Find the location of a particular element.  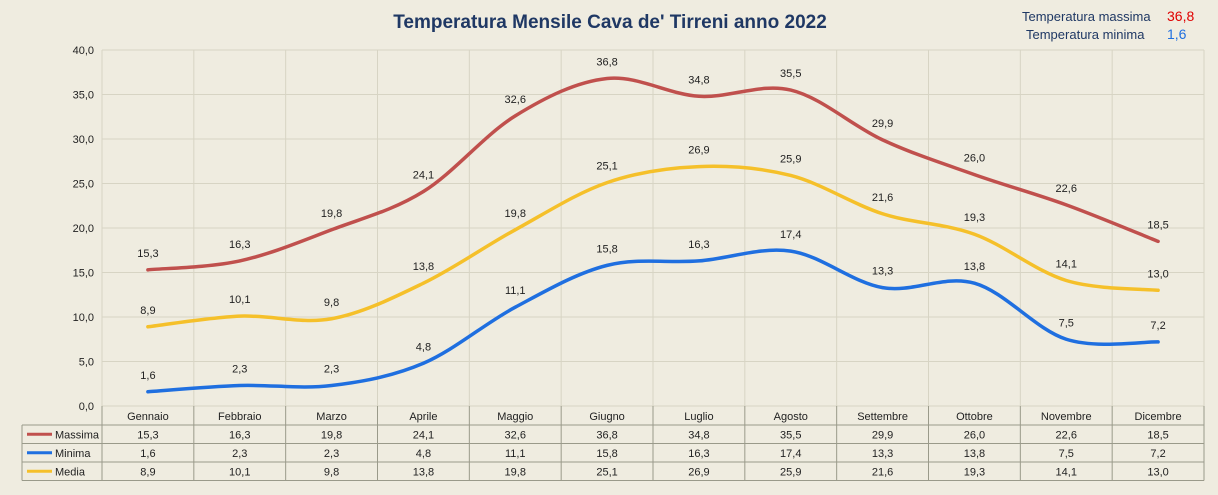

data-label-massima: 15,3 is located at coordinates (147, 254).